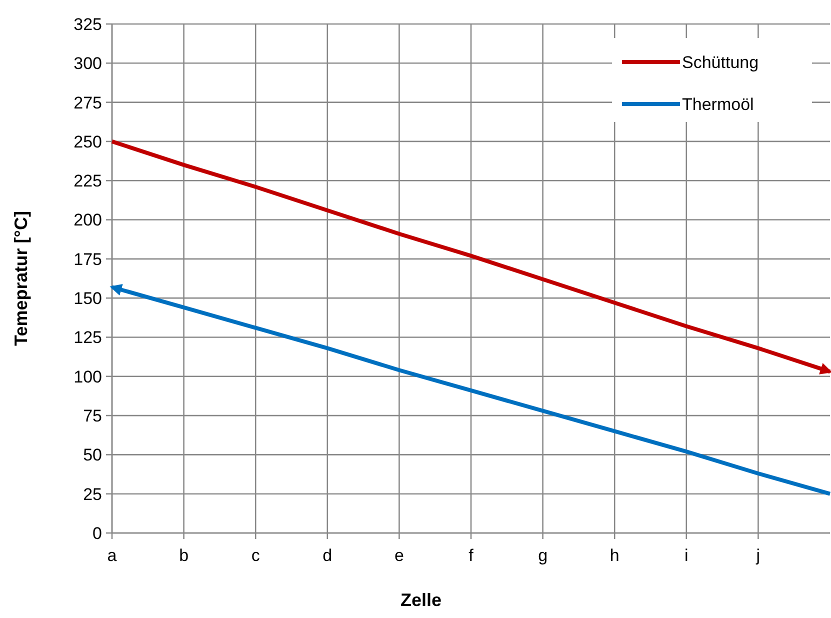 This screenshot has height=618, width=831. I want to click on y-tick-label: 325, so click(88, 24).